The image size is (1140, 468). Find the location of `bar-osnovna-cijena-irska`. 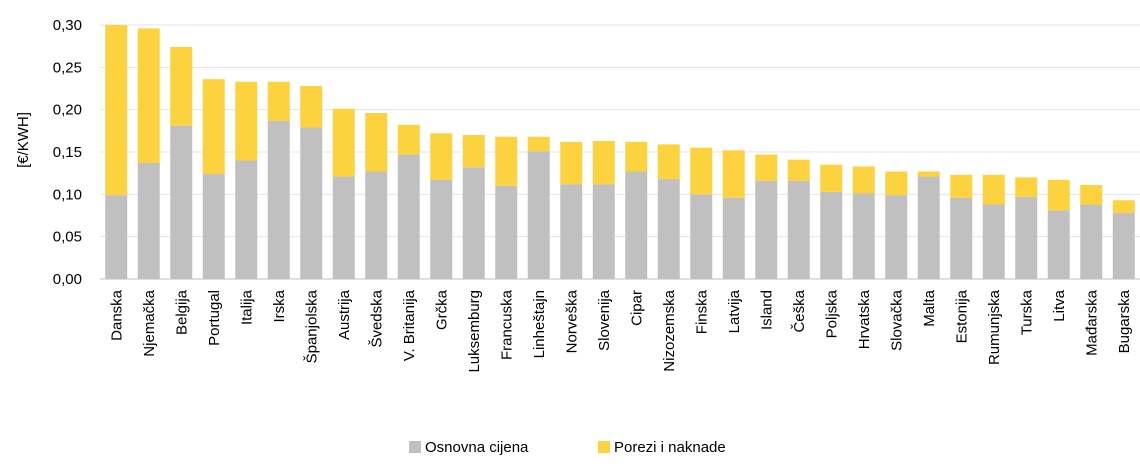

bar-osnovna-cijena-irska is located at coordinates (278, 199).